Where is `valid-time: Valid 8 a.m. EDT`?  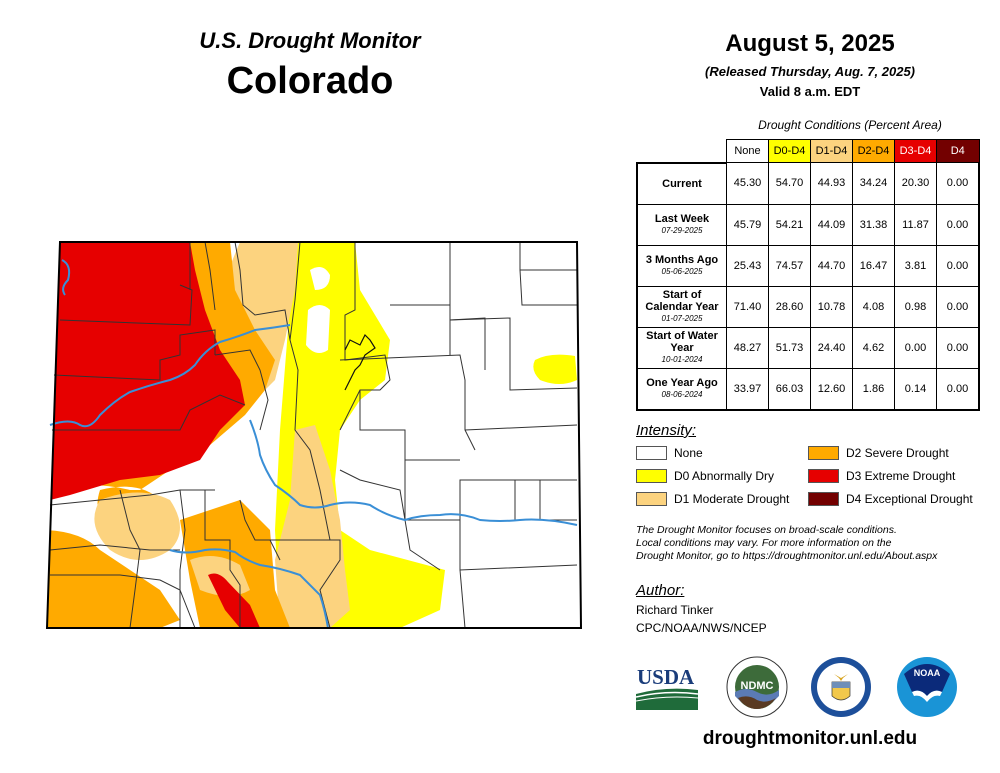
valid-time: Valid 8 a.m. EDT is located at coordinates (810, 91).